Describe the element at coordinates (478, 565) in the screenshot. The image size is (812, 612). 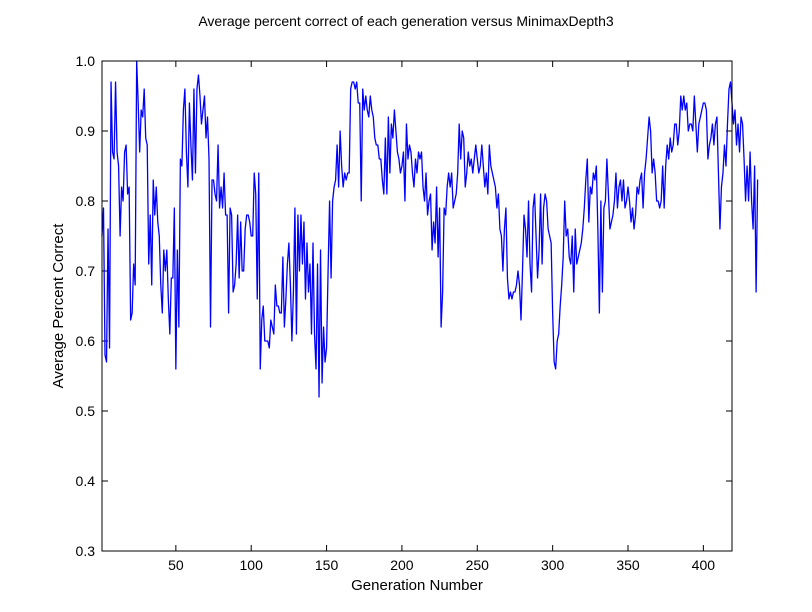
I see `x-tick-label: 250` at that location.